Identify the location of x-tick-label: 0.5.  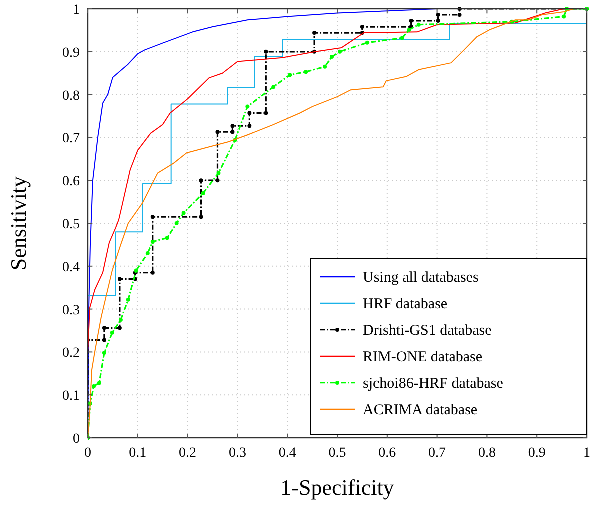
(337, 453).